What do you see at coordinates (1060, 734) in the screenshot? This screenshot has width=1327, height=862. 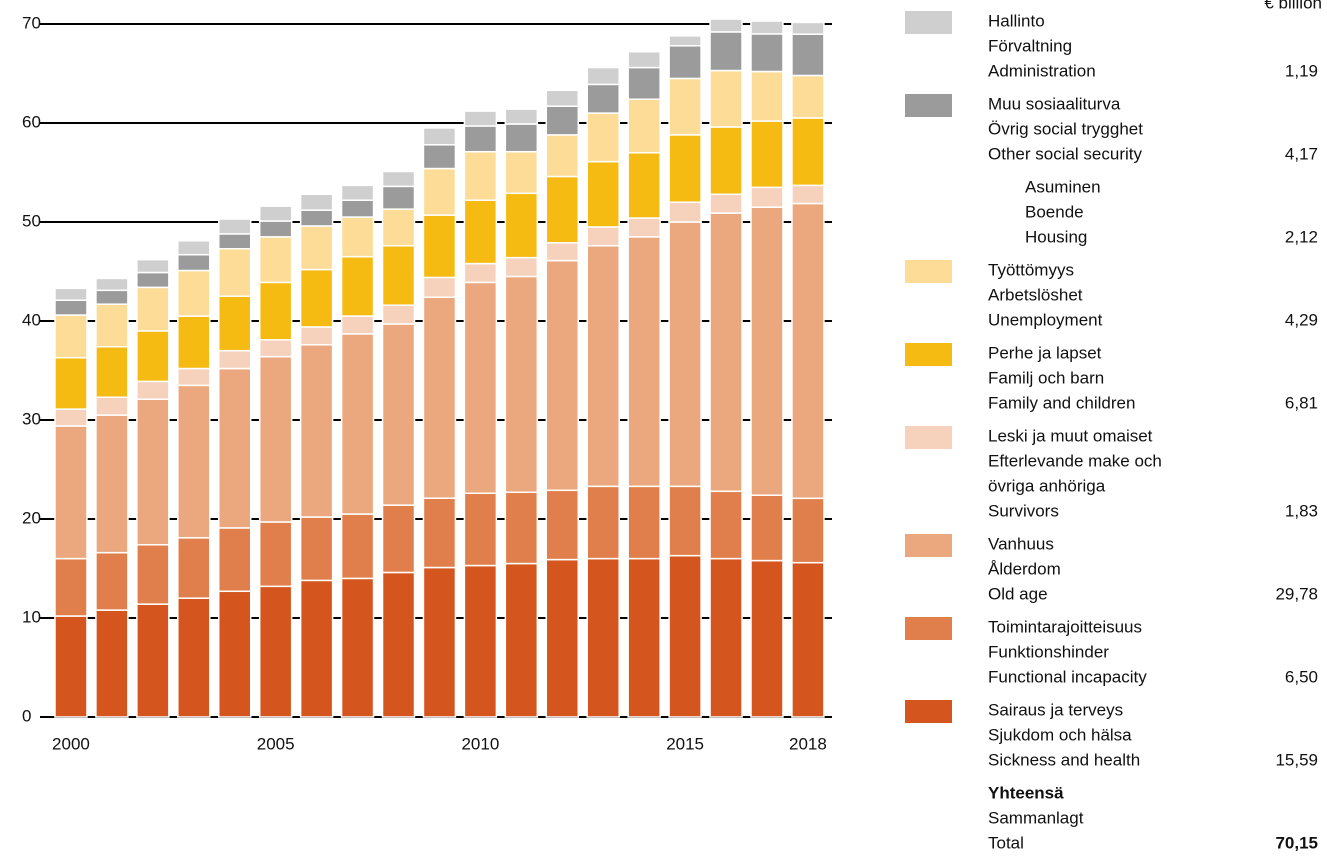 I see `legend-label: Sjukdom och hälsa` at bounding box center [1060, 734].